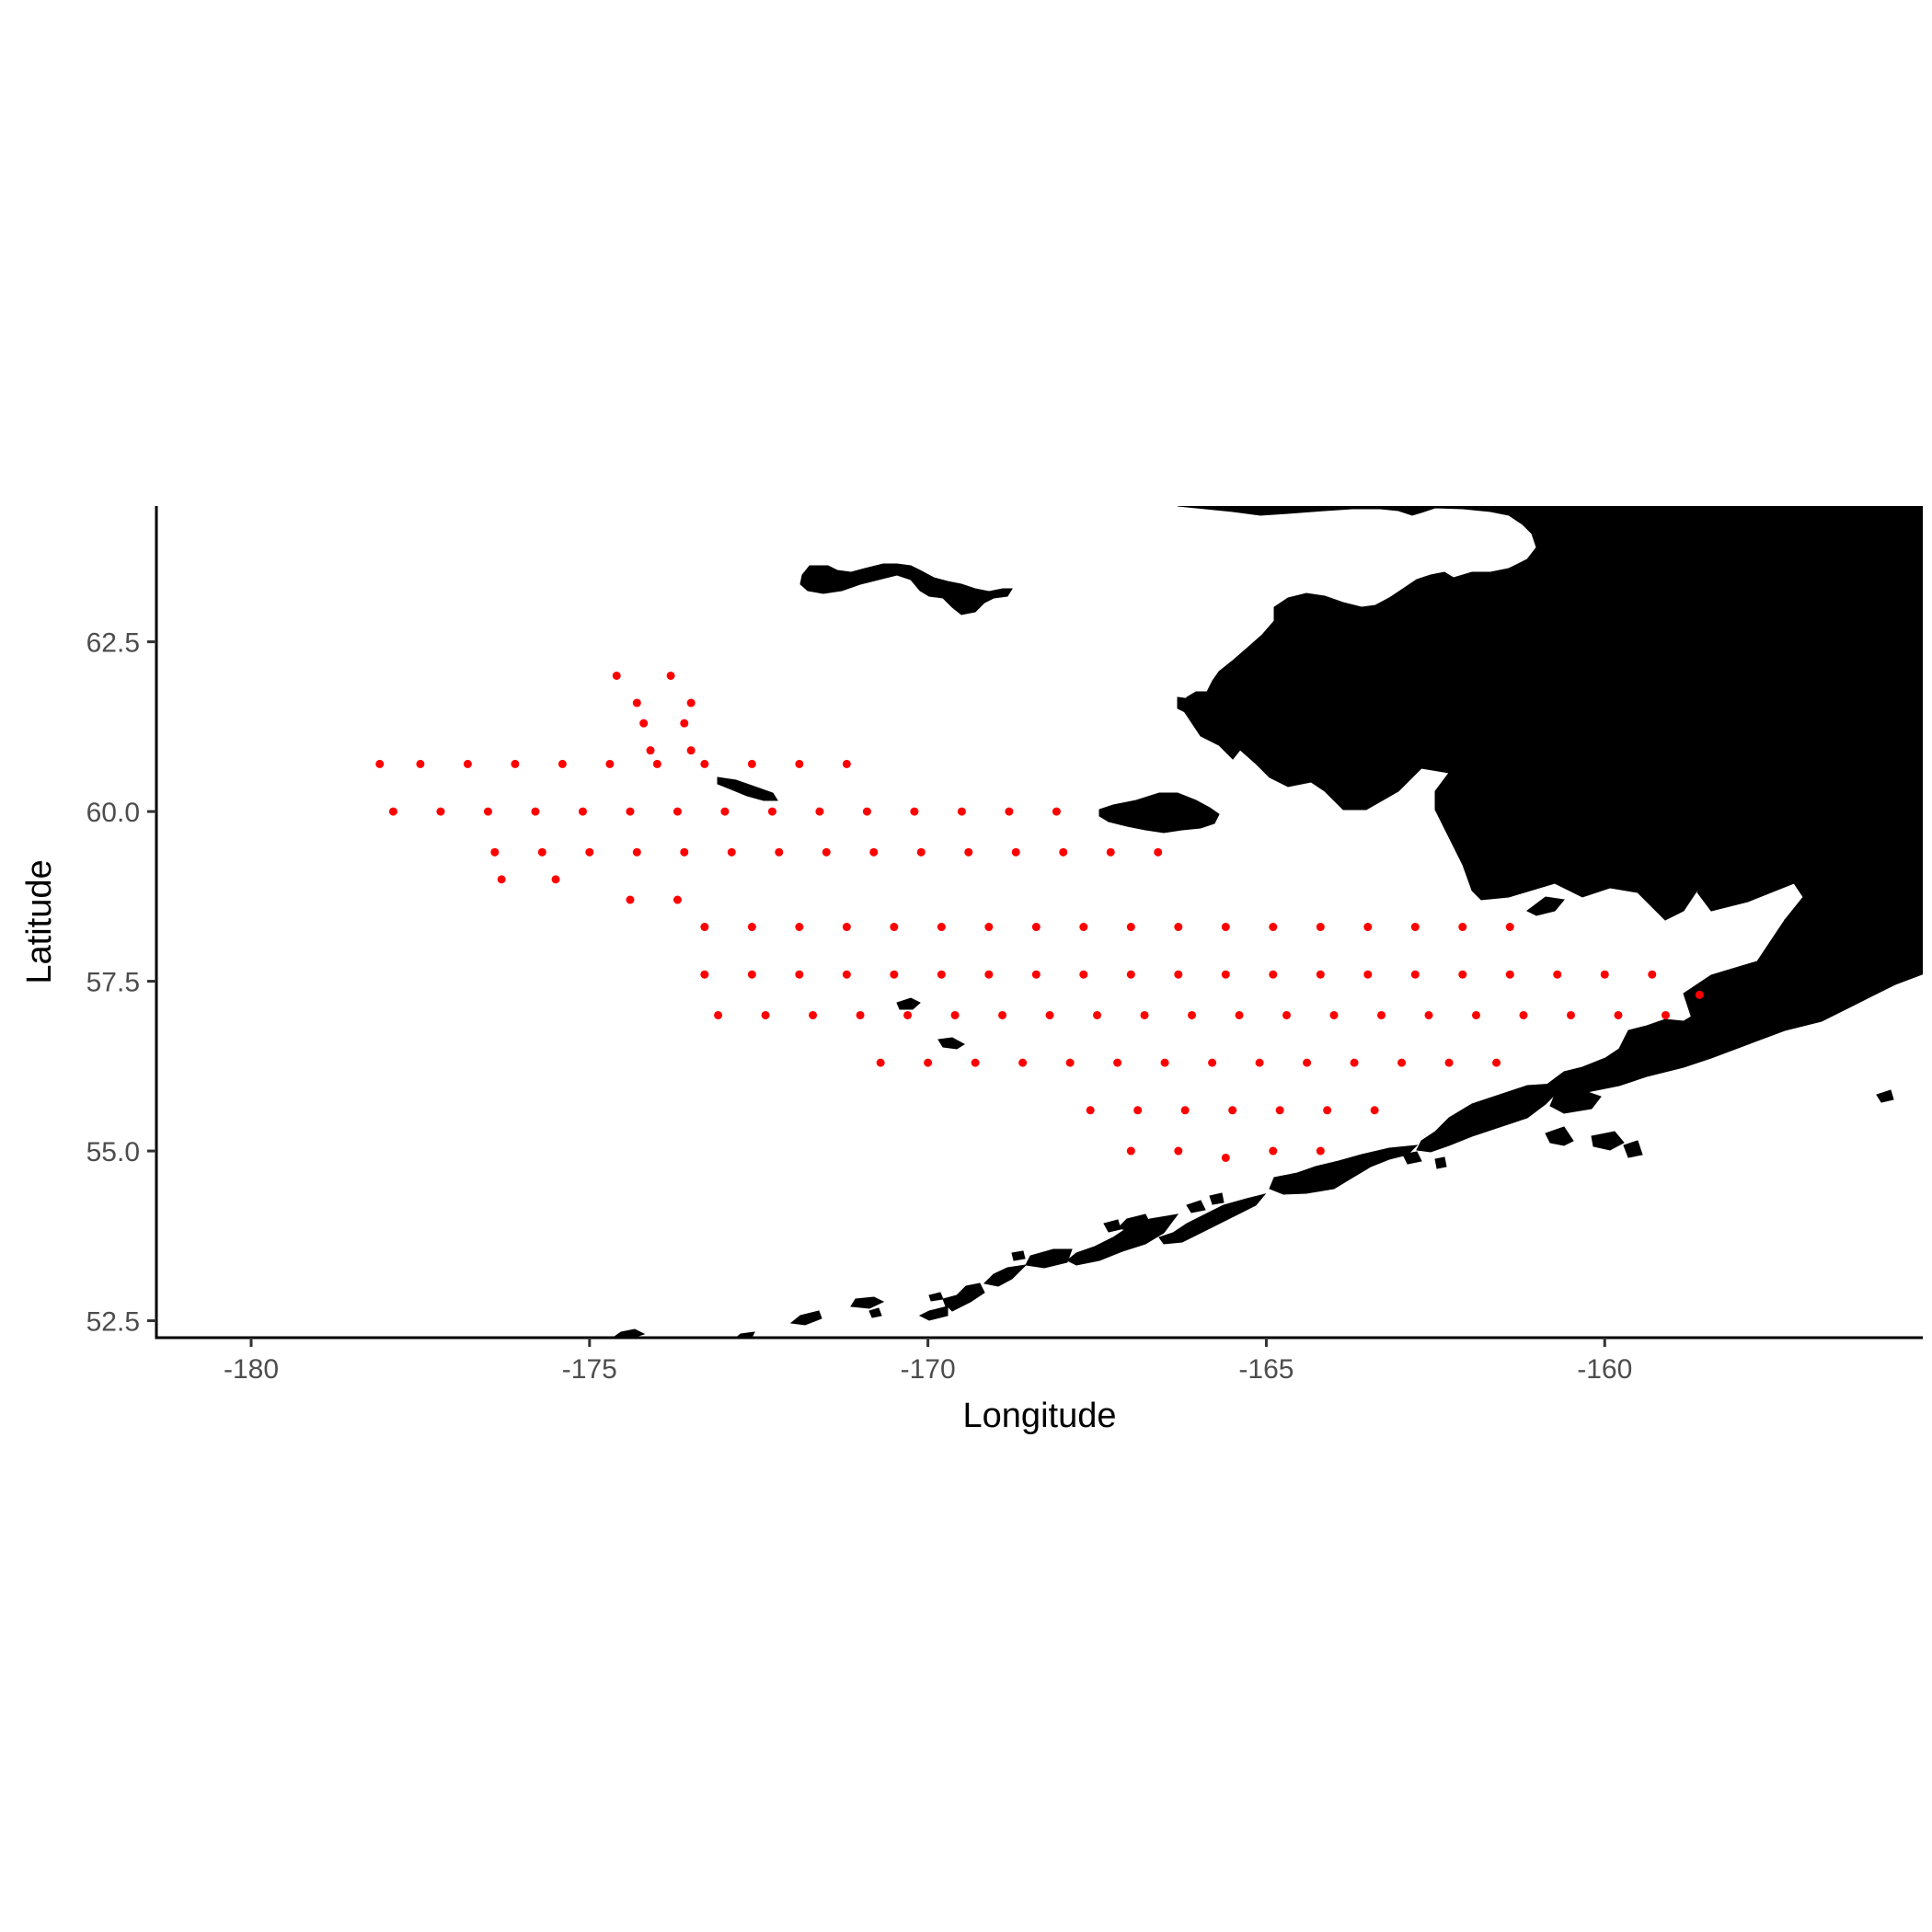 Image resolution: width=1932 pixels, height=1932 pixels. What do you see at coordinates (1604, 1369) in the screenshot?
I see `x-tick-label: -160` at bounding box center [1604, 1369].